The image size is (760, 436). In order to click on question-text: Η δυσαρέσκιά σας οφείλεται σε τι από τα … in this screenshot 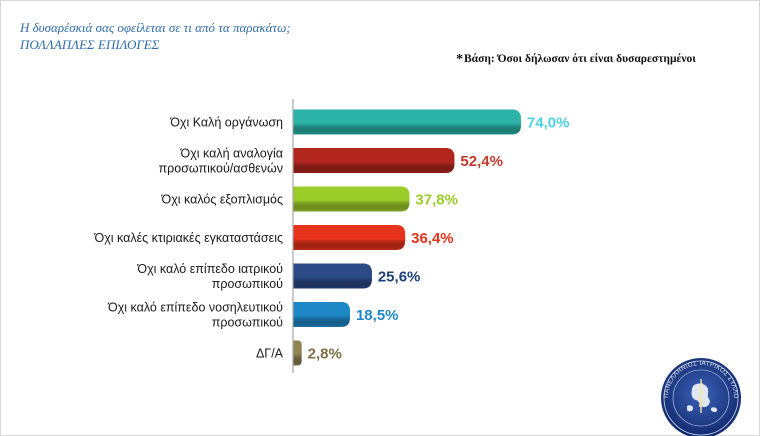, I will do `click(155, 27)`.